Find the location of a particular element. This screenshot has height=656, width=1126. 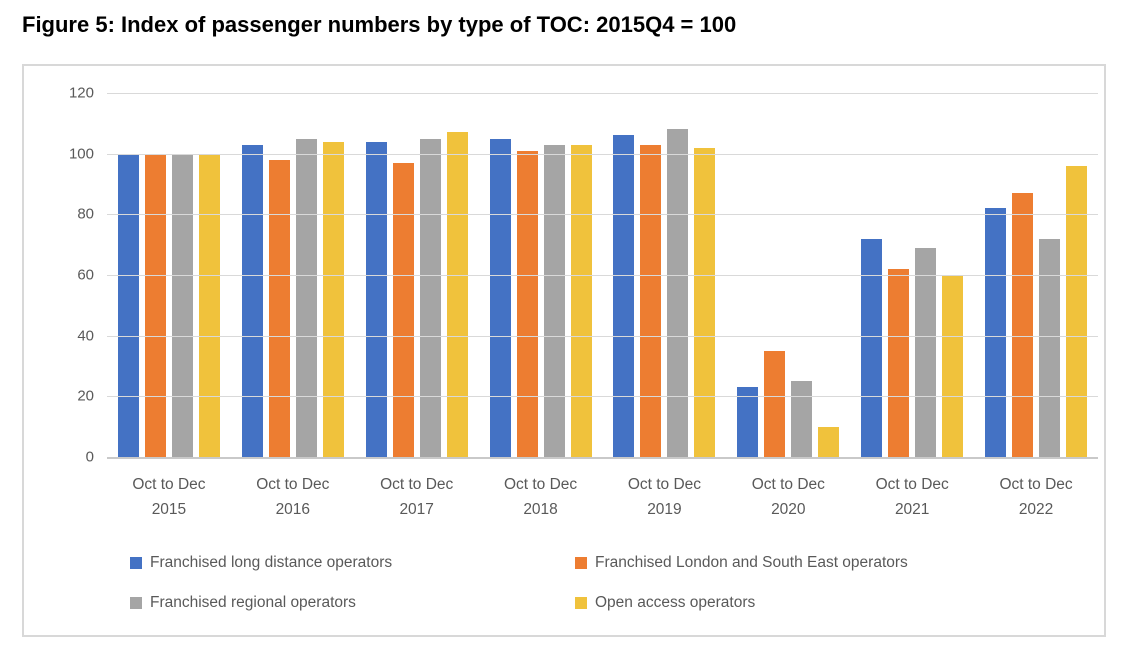

legend-label: Open access operators is located at coordinates (675, 602).